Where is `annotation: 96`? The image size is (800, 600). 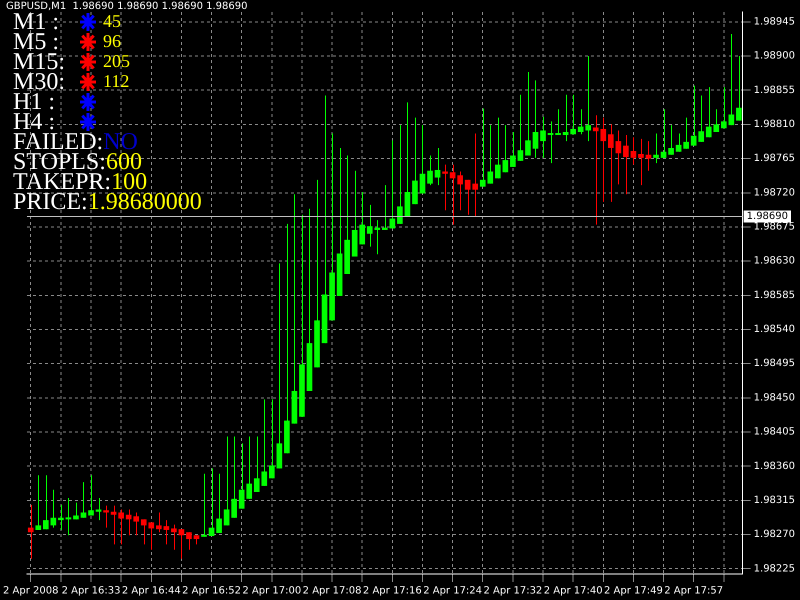 annotation: 96 is located at coordinates (112, 41).